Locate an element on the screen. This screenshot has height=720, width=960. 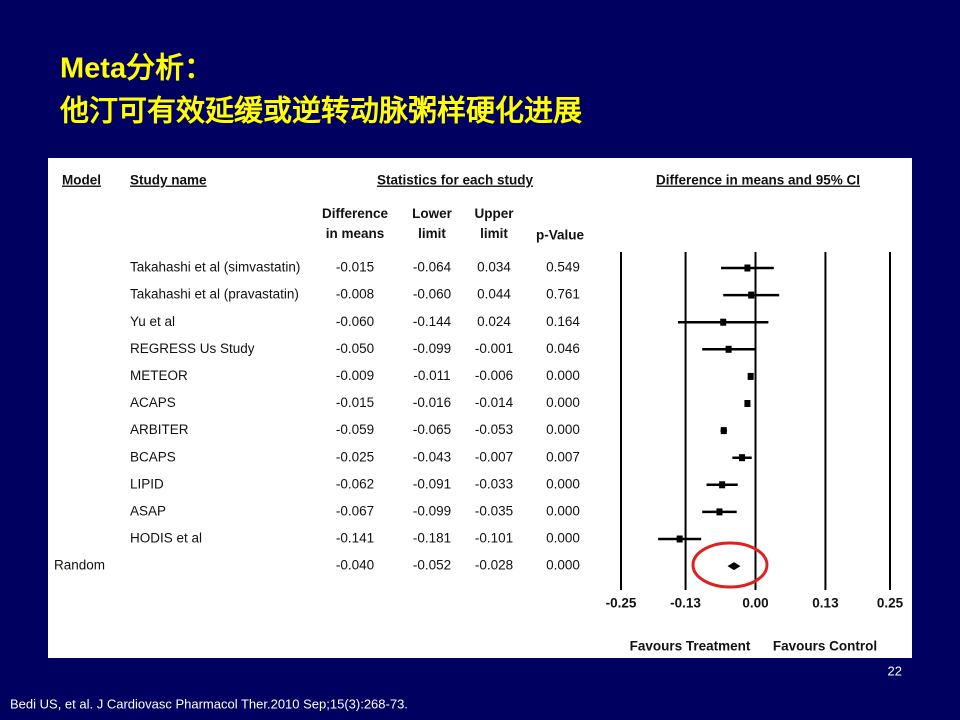
column-header: Model is located at coordinates (81, 180).